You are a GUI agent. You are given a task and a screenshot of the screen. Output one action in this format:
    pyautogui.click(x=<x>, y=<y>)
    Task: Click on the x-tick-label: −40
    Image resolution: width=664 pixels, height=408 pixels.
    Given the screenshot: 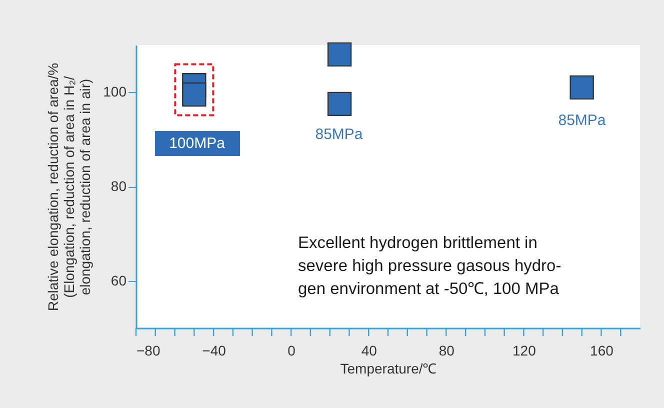 What is the action you would take?
    pyautogui.click(x=214, y=350)
    